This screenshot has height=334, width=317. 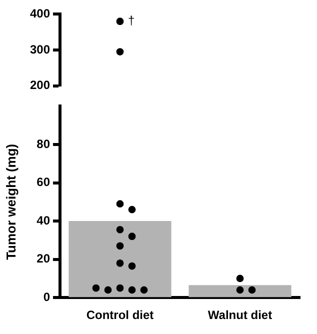 I want to click on y-tick-label: 0, so click(x=46, y=297).